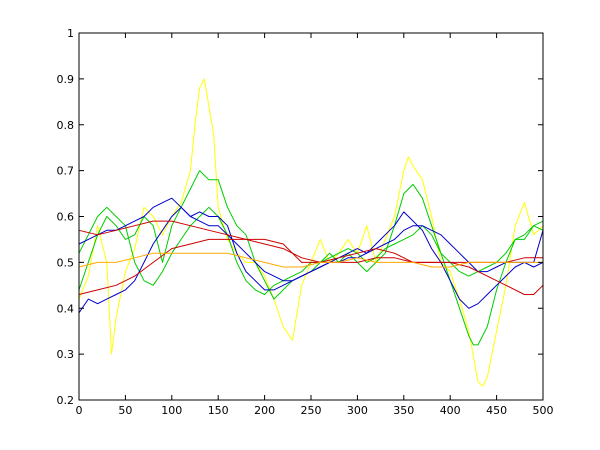 The width and height of the screenshot is (600, 450). Describe the element at coordinates (496, 410) in the screenshot. I see `x-tick-label: 450` at that location.